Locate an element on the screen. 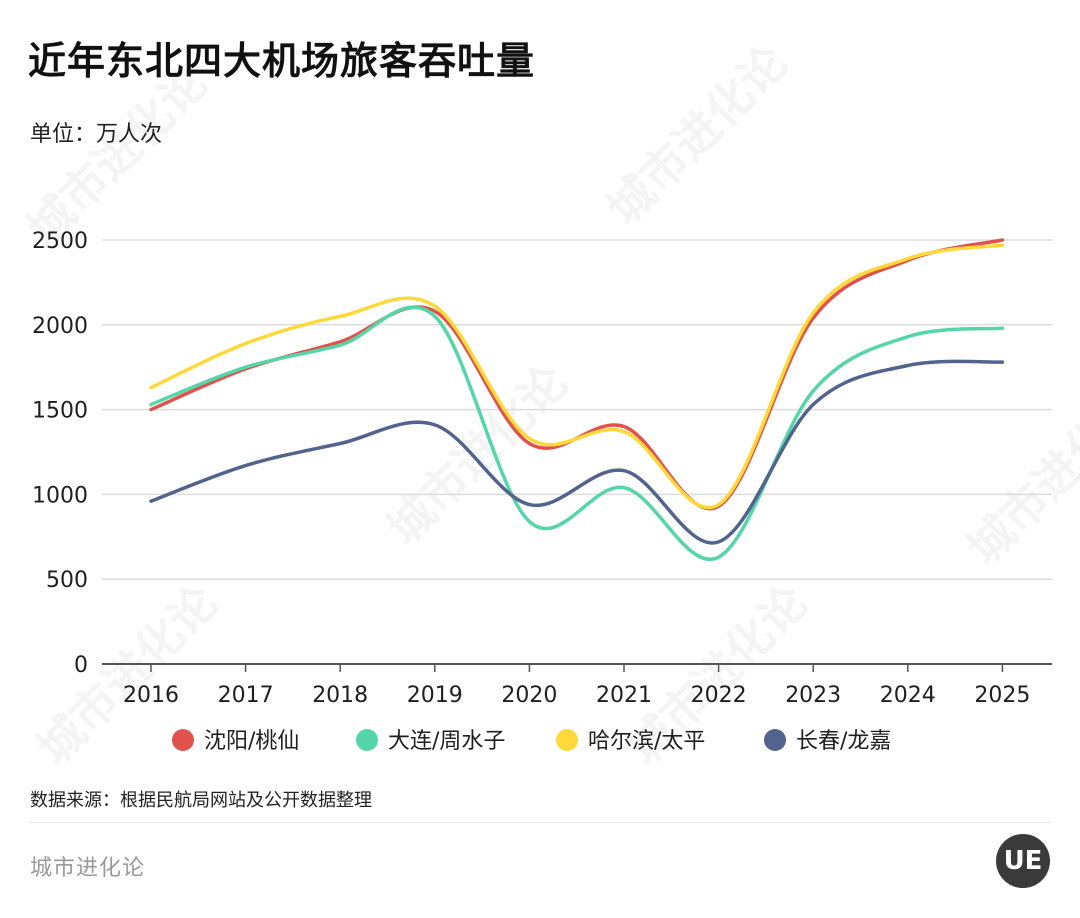 Image resolution: width=1080 pixels, height=918 pixels. x-tick-label: 2025 is located at coordinates (1002, 695).